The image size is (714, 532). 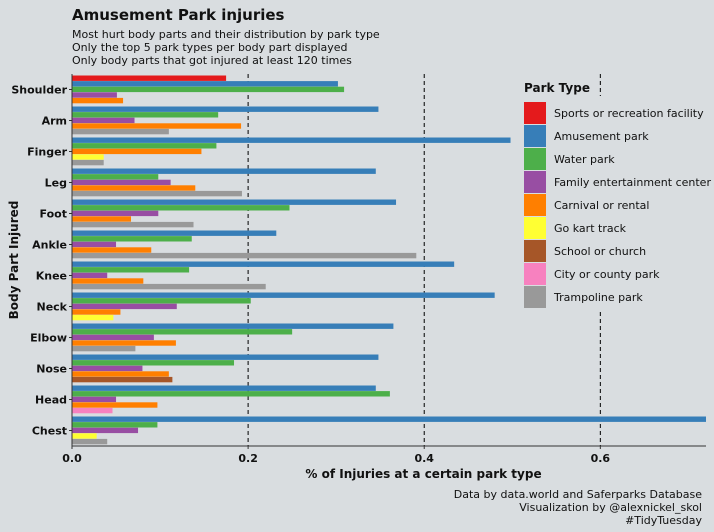 I want to click on bar-foot-family-entertainment-center, so click(x=115, y=213).